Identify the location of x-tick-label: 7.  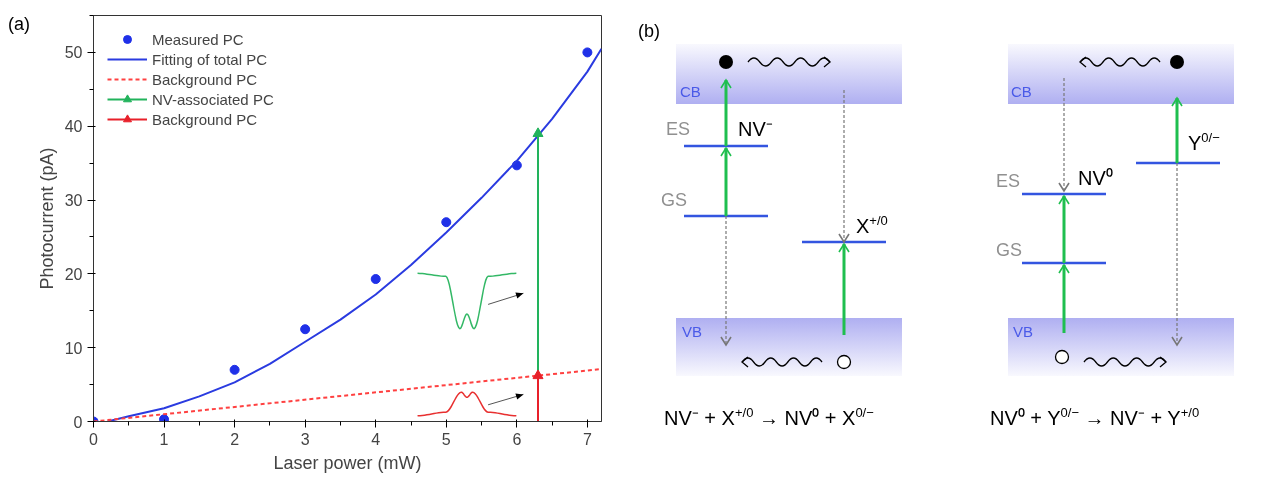
(587, 439).